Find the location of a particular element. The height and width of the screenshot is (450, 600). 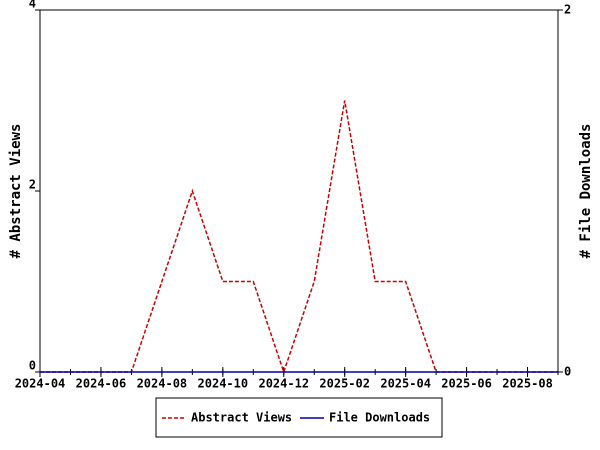

x-tick-label: 2024-06 is located at coordinates (101, 384).